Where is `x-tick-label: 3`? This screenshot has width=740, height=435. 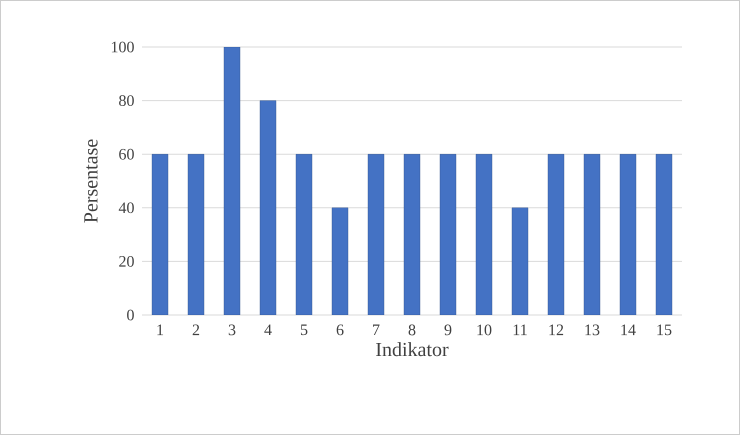
x-tick-label: 3 is located at coordinates (232, 330).